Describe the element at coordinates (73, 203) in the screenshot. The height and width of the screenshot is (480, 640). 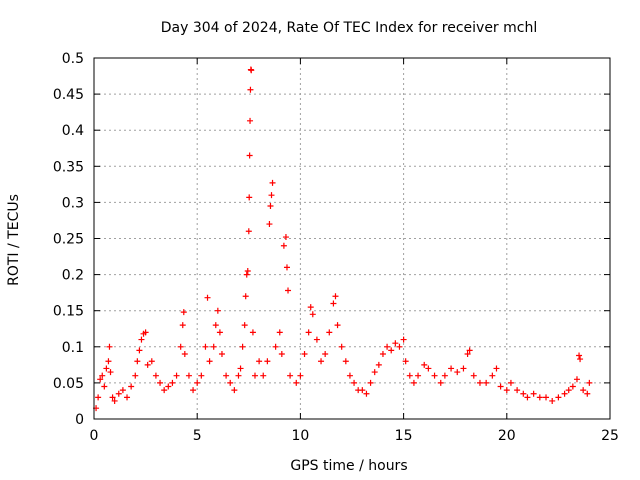
I see `y-tick-label: 0.3` at that location.